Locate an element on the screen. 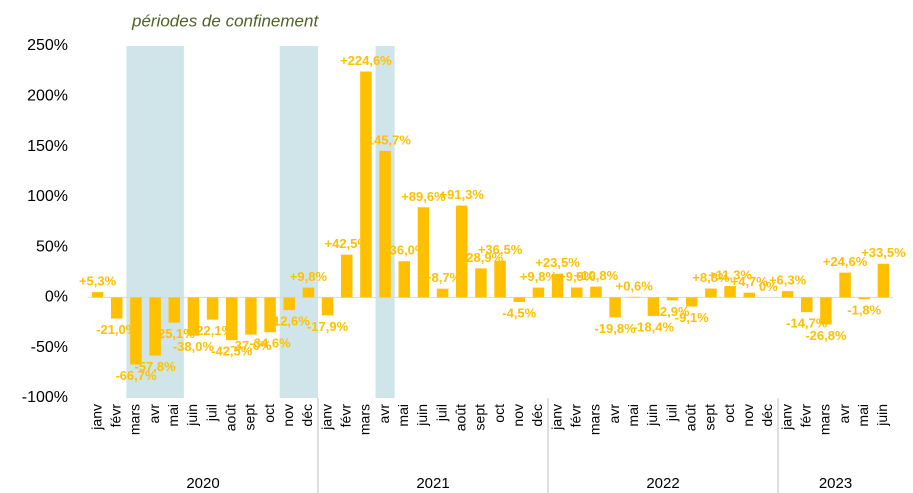  annotation: périodes de confinement is located at coordinates (225, 20).